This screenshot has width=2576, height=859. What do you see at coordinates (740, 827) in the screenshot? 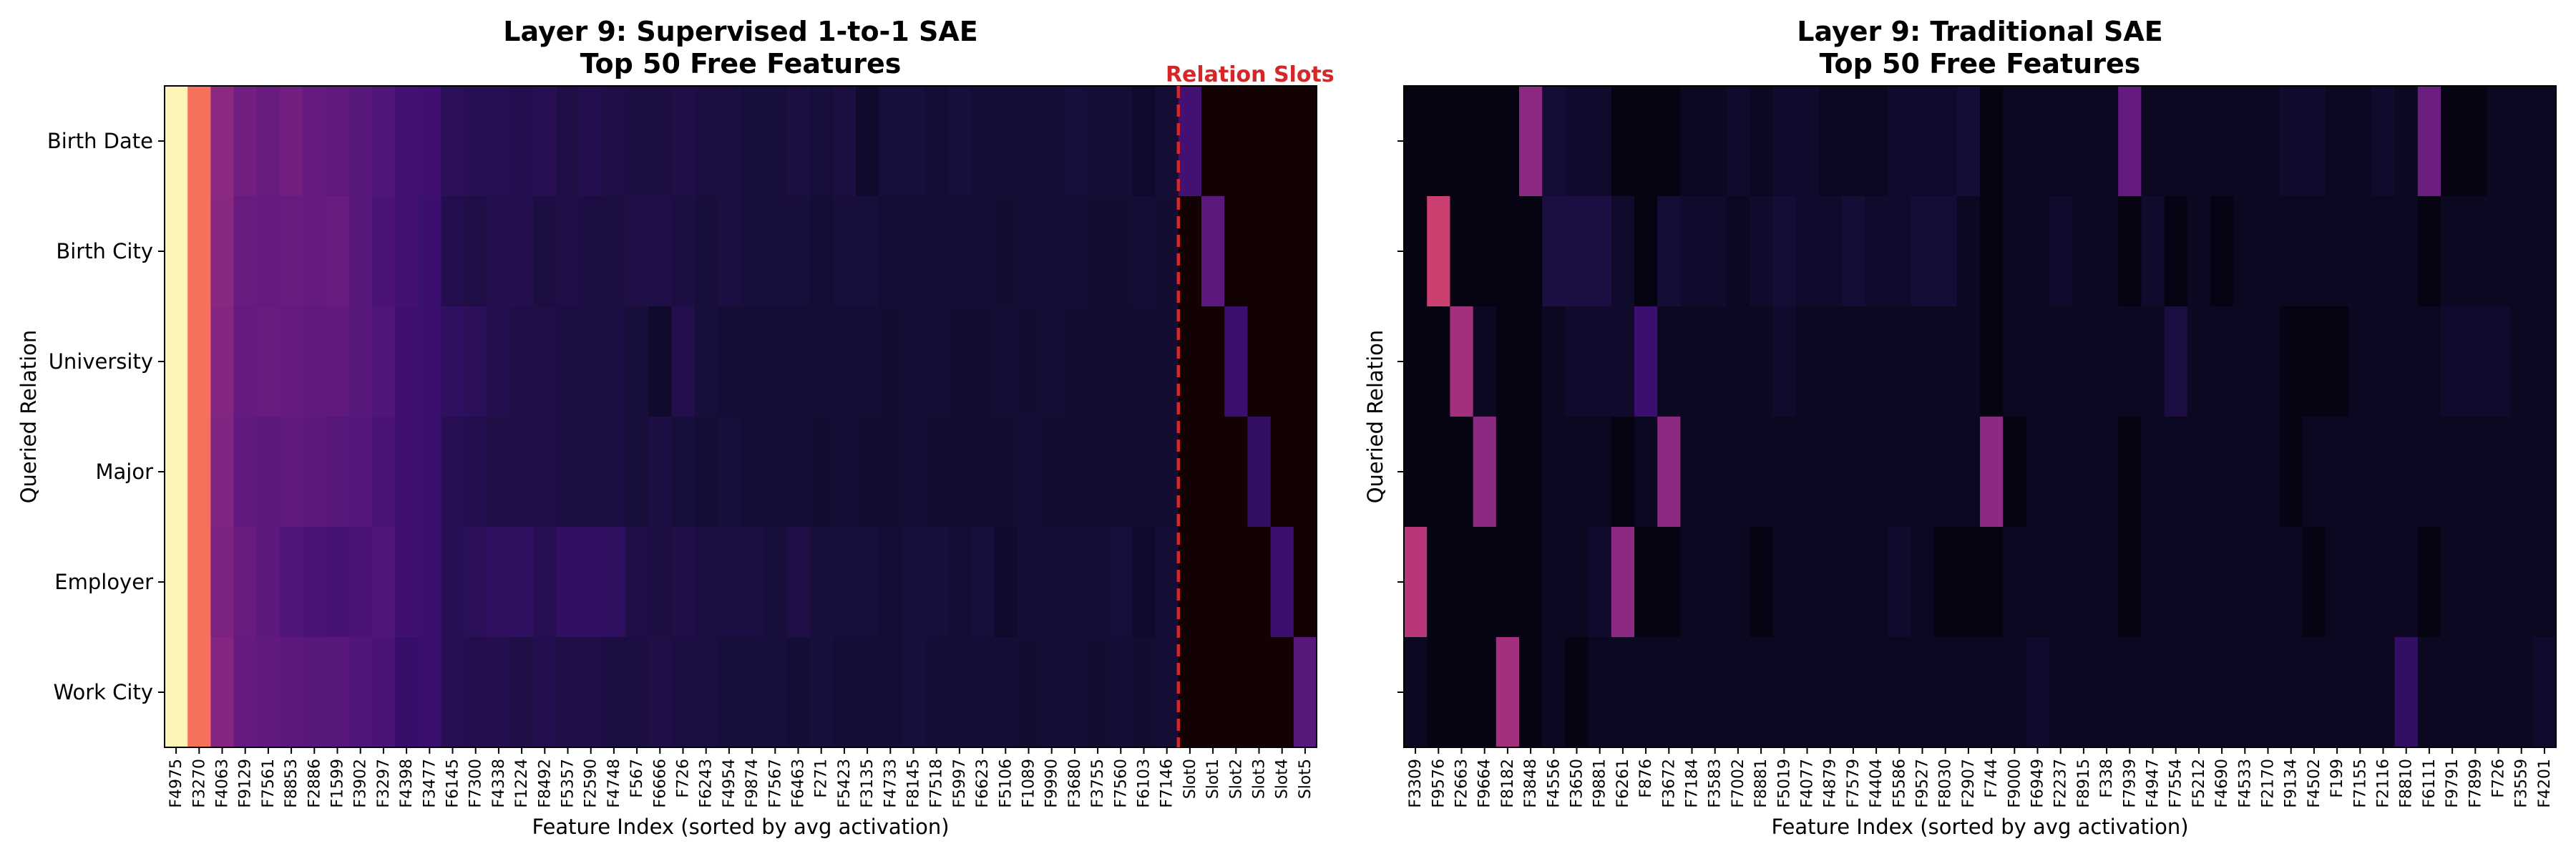
I see `x-axis-label: Feature Index (sorted by avg activation)` at bounding box center [740, 827].